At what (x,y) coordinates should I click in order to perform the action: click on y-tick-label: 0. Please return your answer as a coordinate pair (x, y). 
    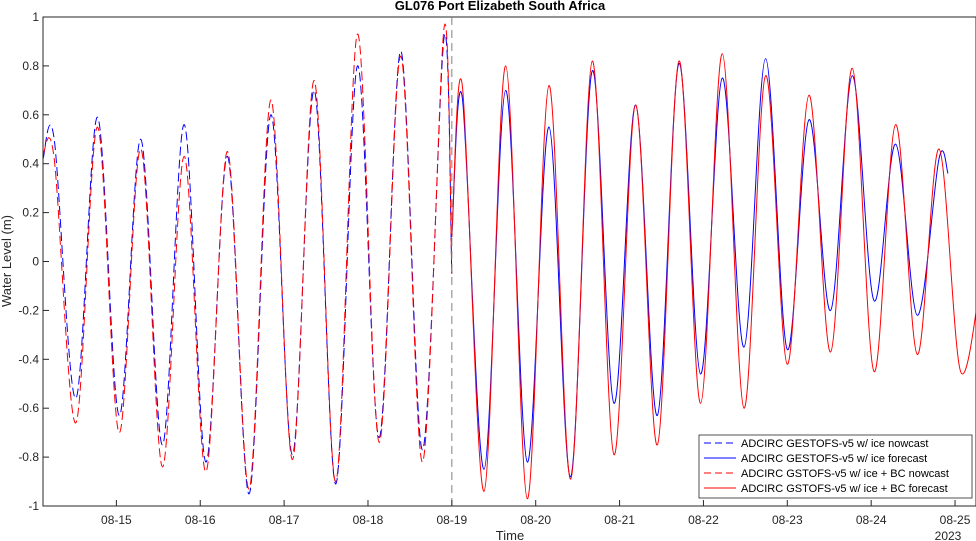
    Looking at the image, I should click on (35, 262).